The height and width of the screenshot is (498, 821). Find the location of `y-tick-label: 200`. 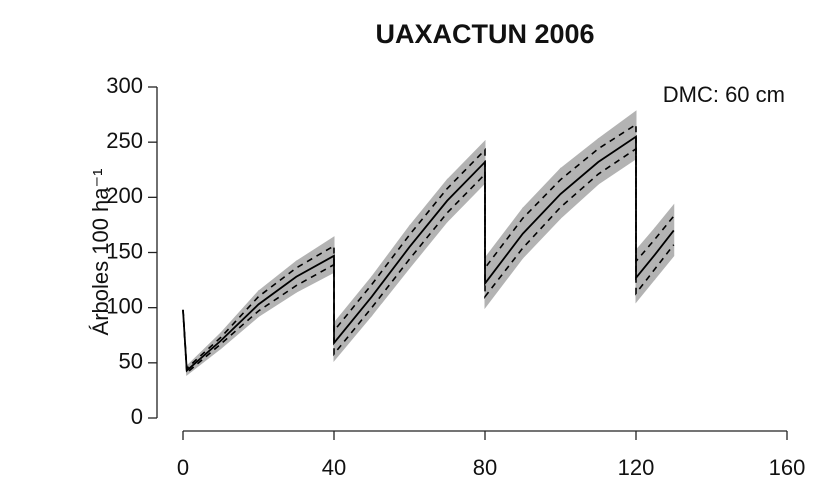

y-tick-label: 200 is located at coordinates (124, 195).